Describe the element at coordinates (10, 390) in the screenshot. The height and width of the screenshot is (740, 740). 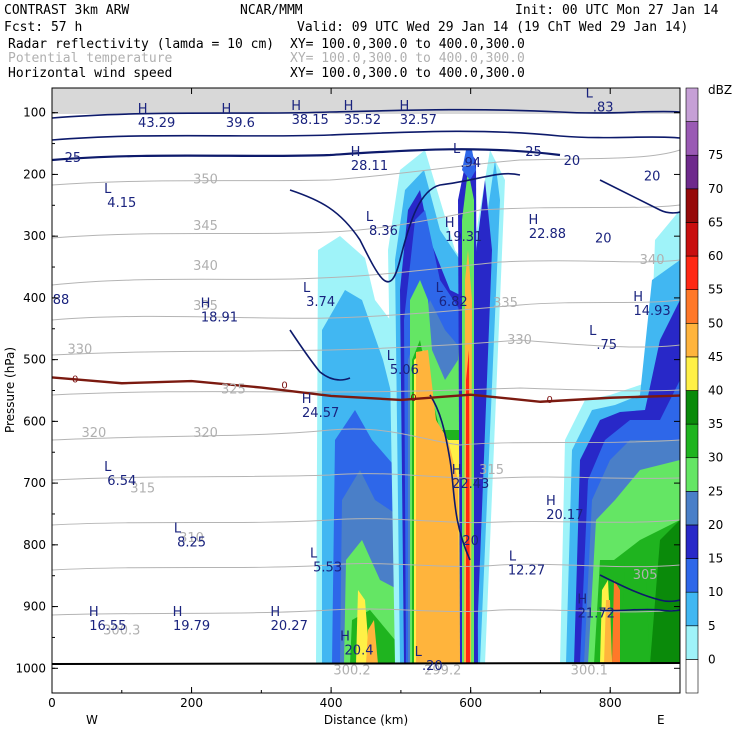
I see `y-axis-label: Pressure (hPa)` at that location.